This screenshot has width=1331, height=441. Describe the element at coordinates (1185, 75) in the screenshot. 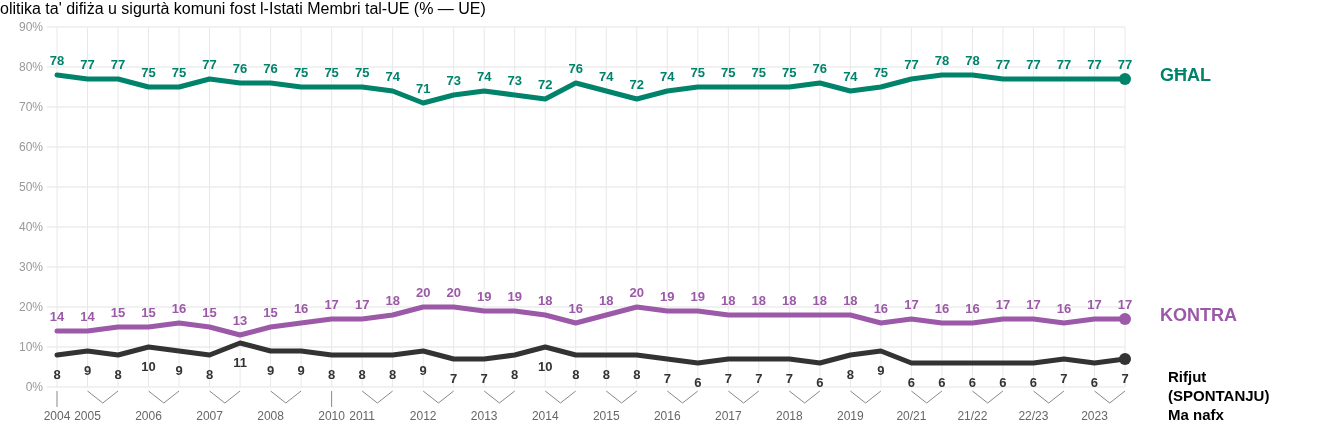

I see `series-label: GĦAL` at that location.